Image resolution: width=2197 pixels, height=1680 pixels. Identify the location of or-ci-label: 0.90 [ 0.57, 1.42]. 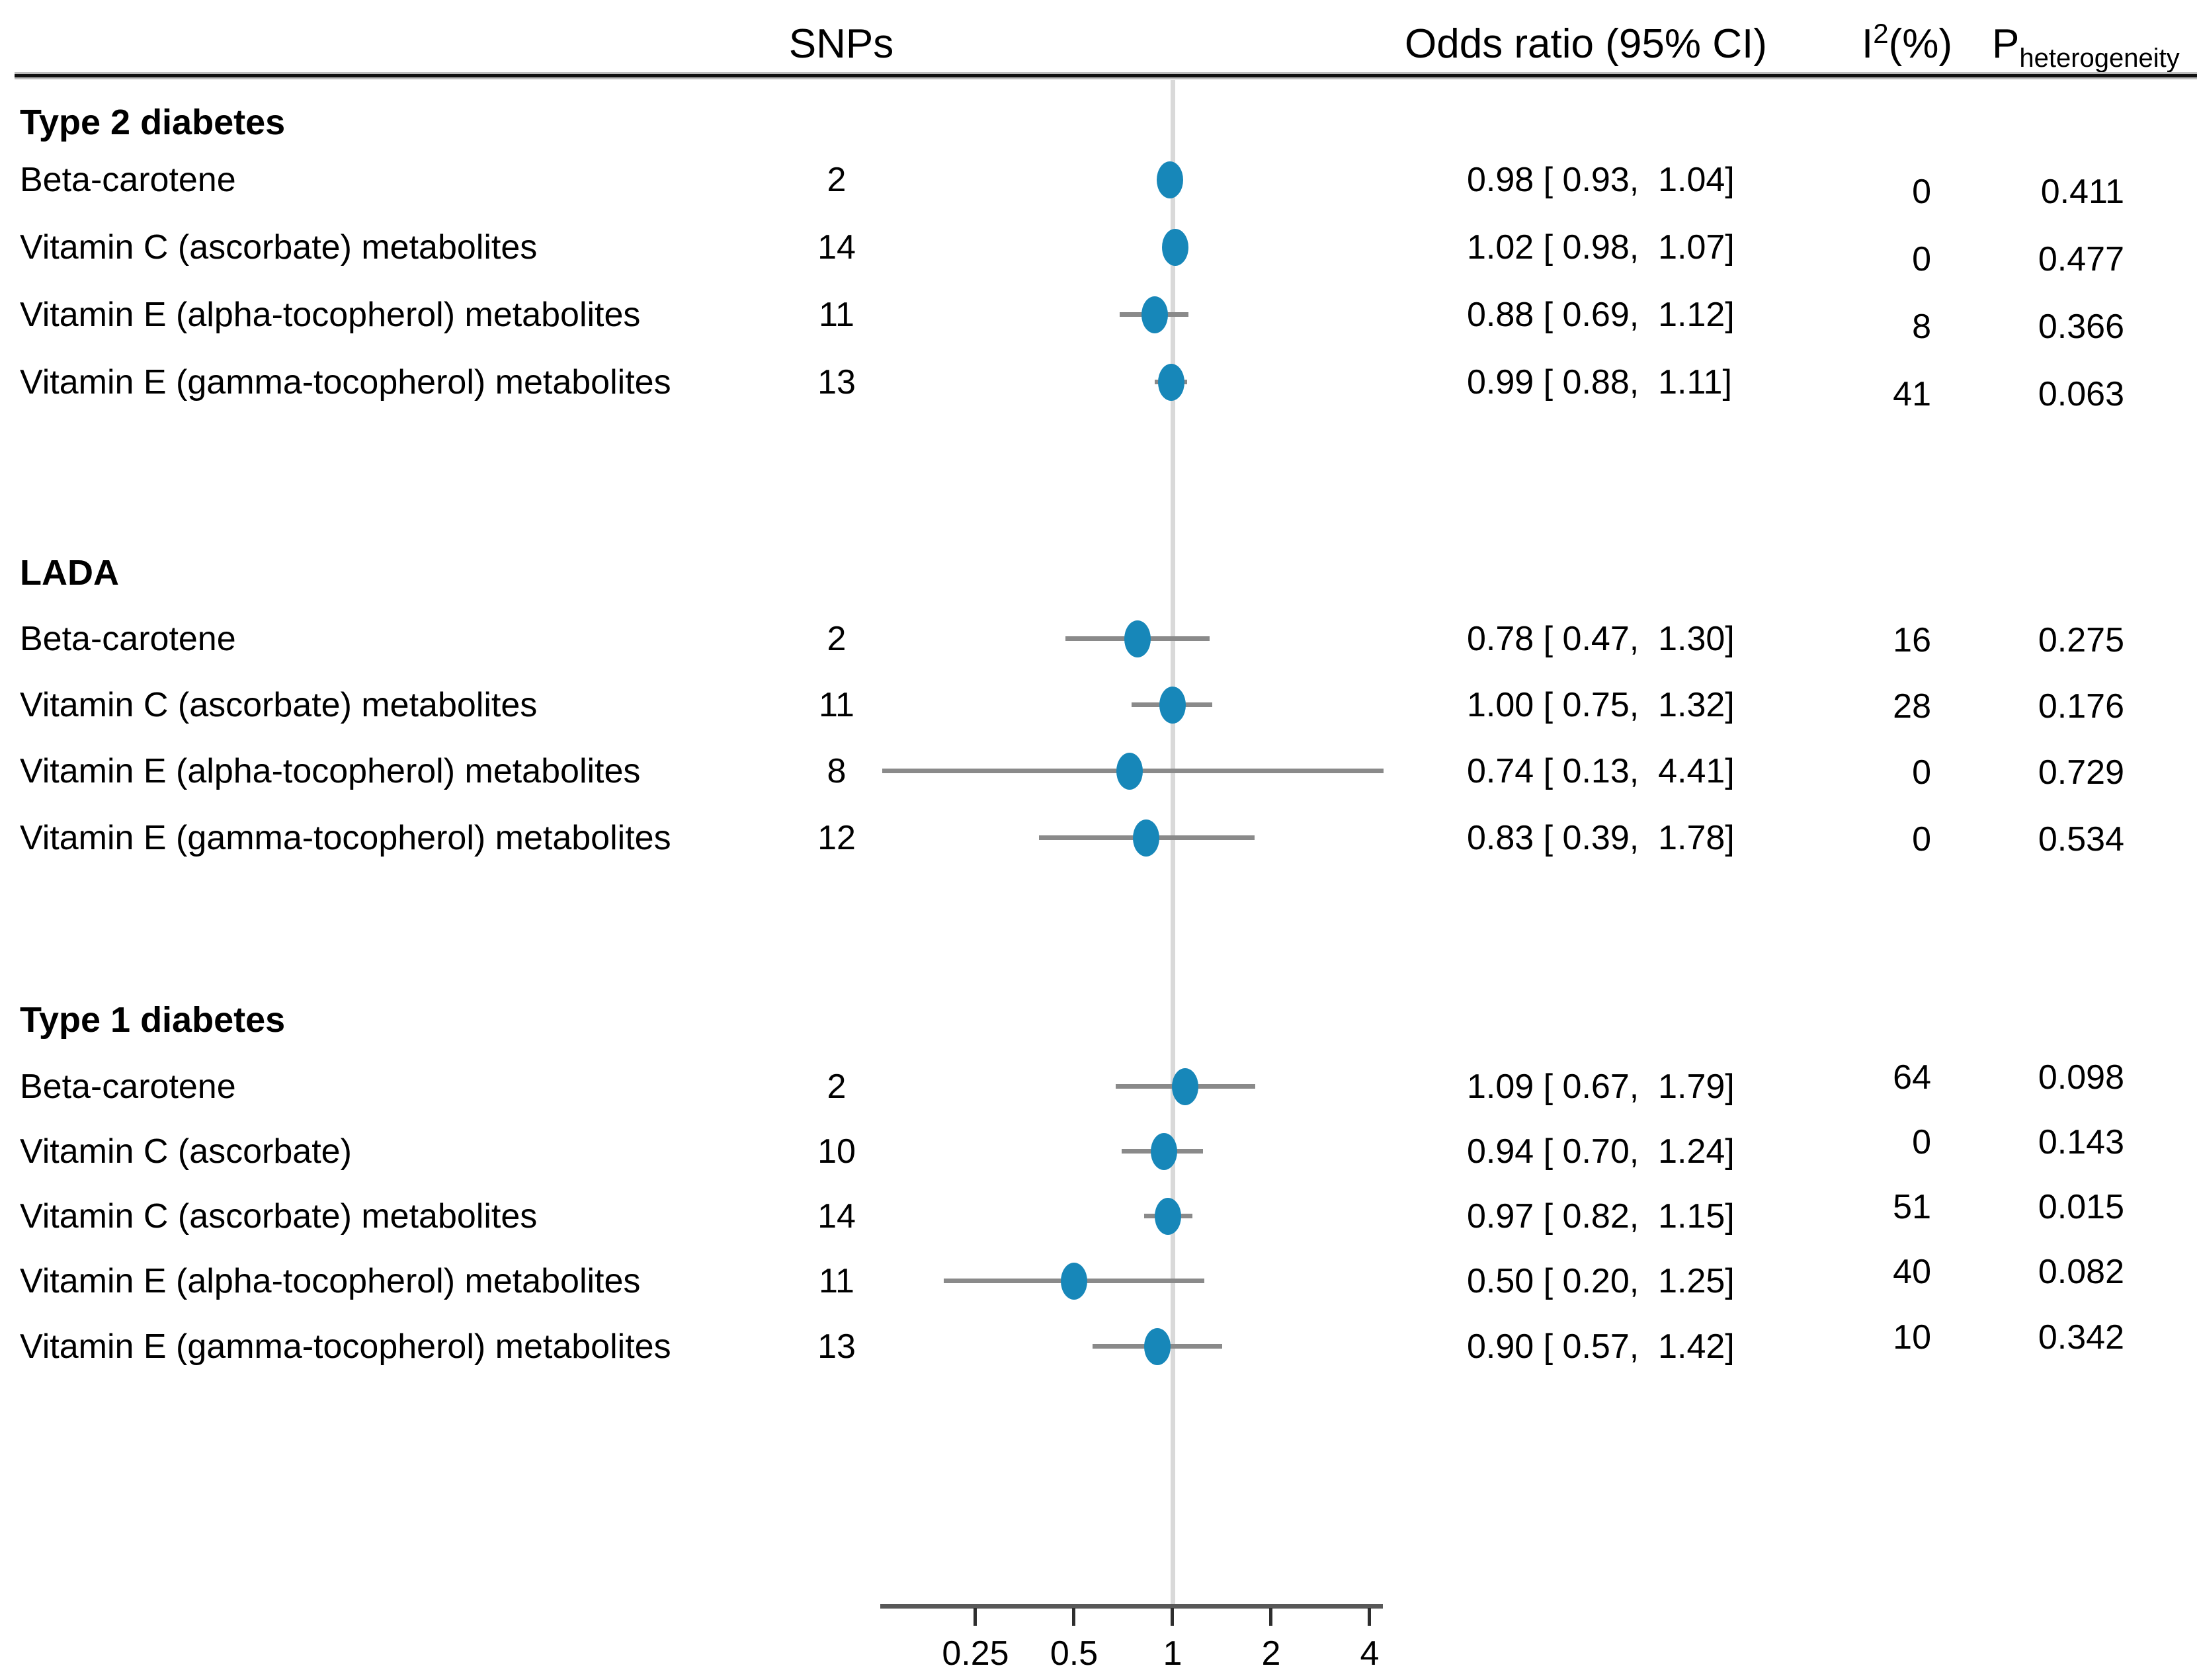
(1601, 1346).